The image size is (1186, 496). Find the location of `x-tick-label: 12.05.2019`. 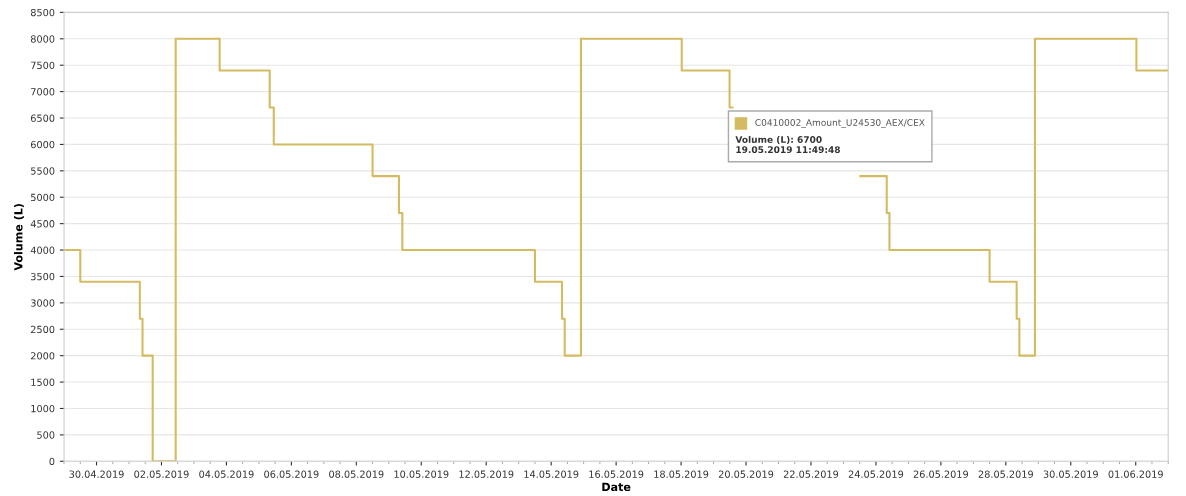

x-tick-label: 12.05.2019 is located at coordinates (486, 474).